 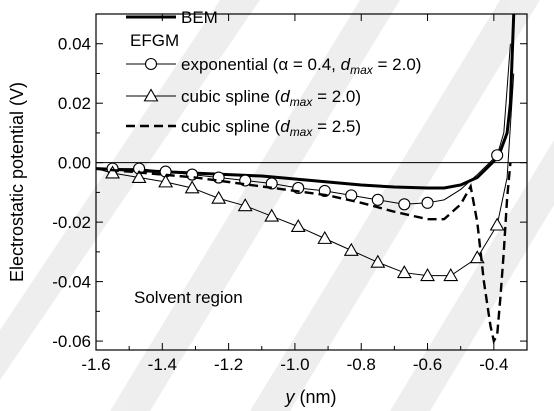 I want to click on x-axis-title: y (nm), so click(x=310, y=397).